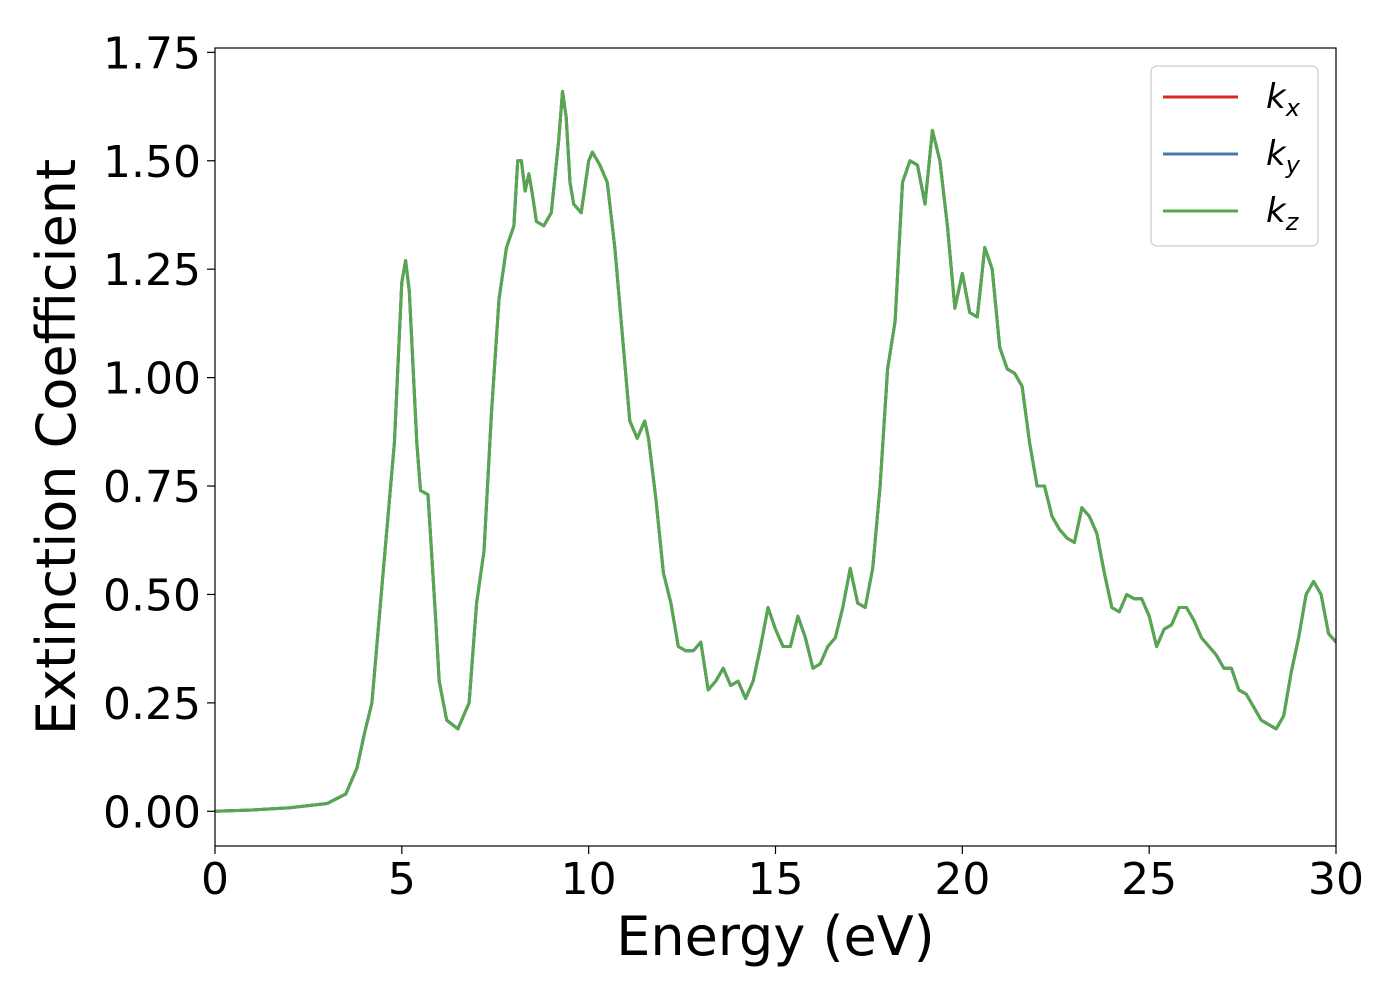  I want to click on x-tick-label: 30, so click(1336, 879).